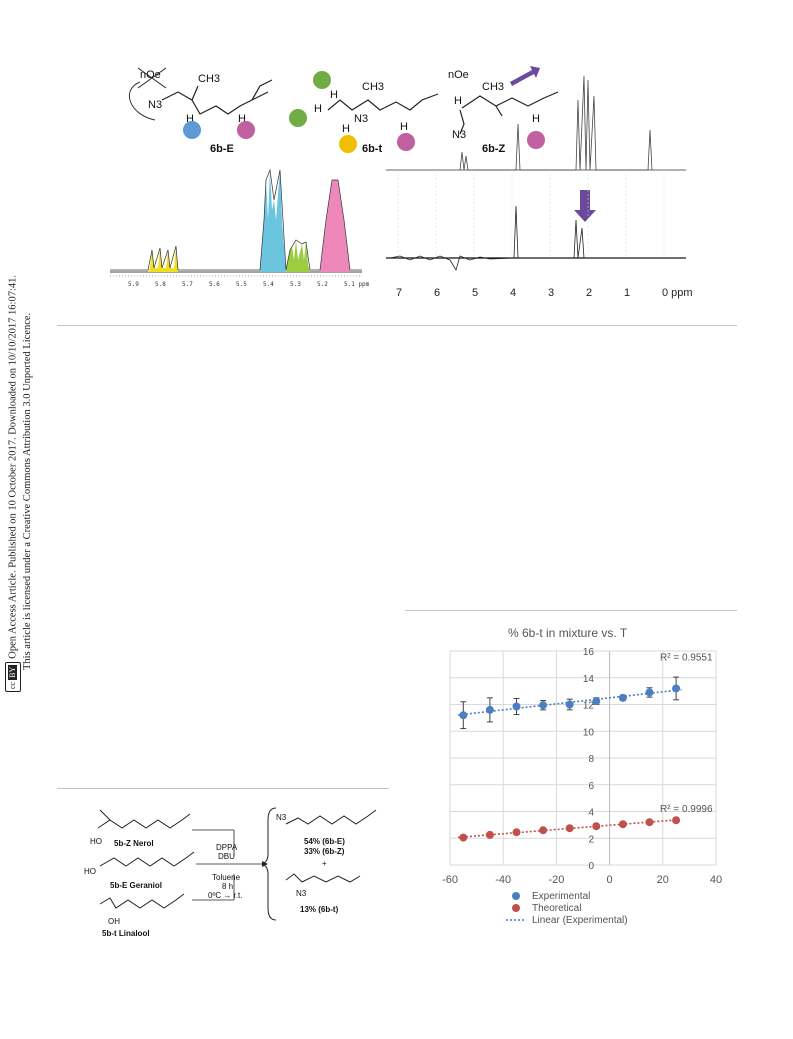 The image size is (793, 1039). I want to click on nmr-zoom-tick-label: 5.5, so click(241, 284).